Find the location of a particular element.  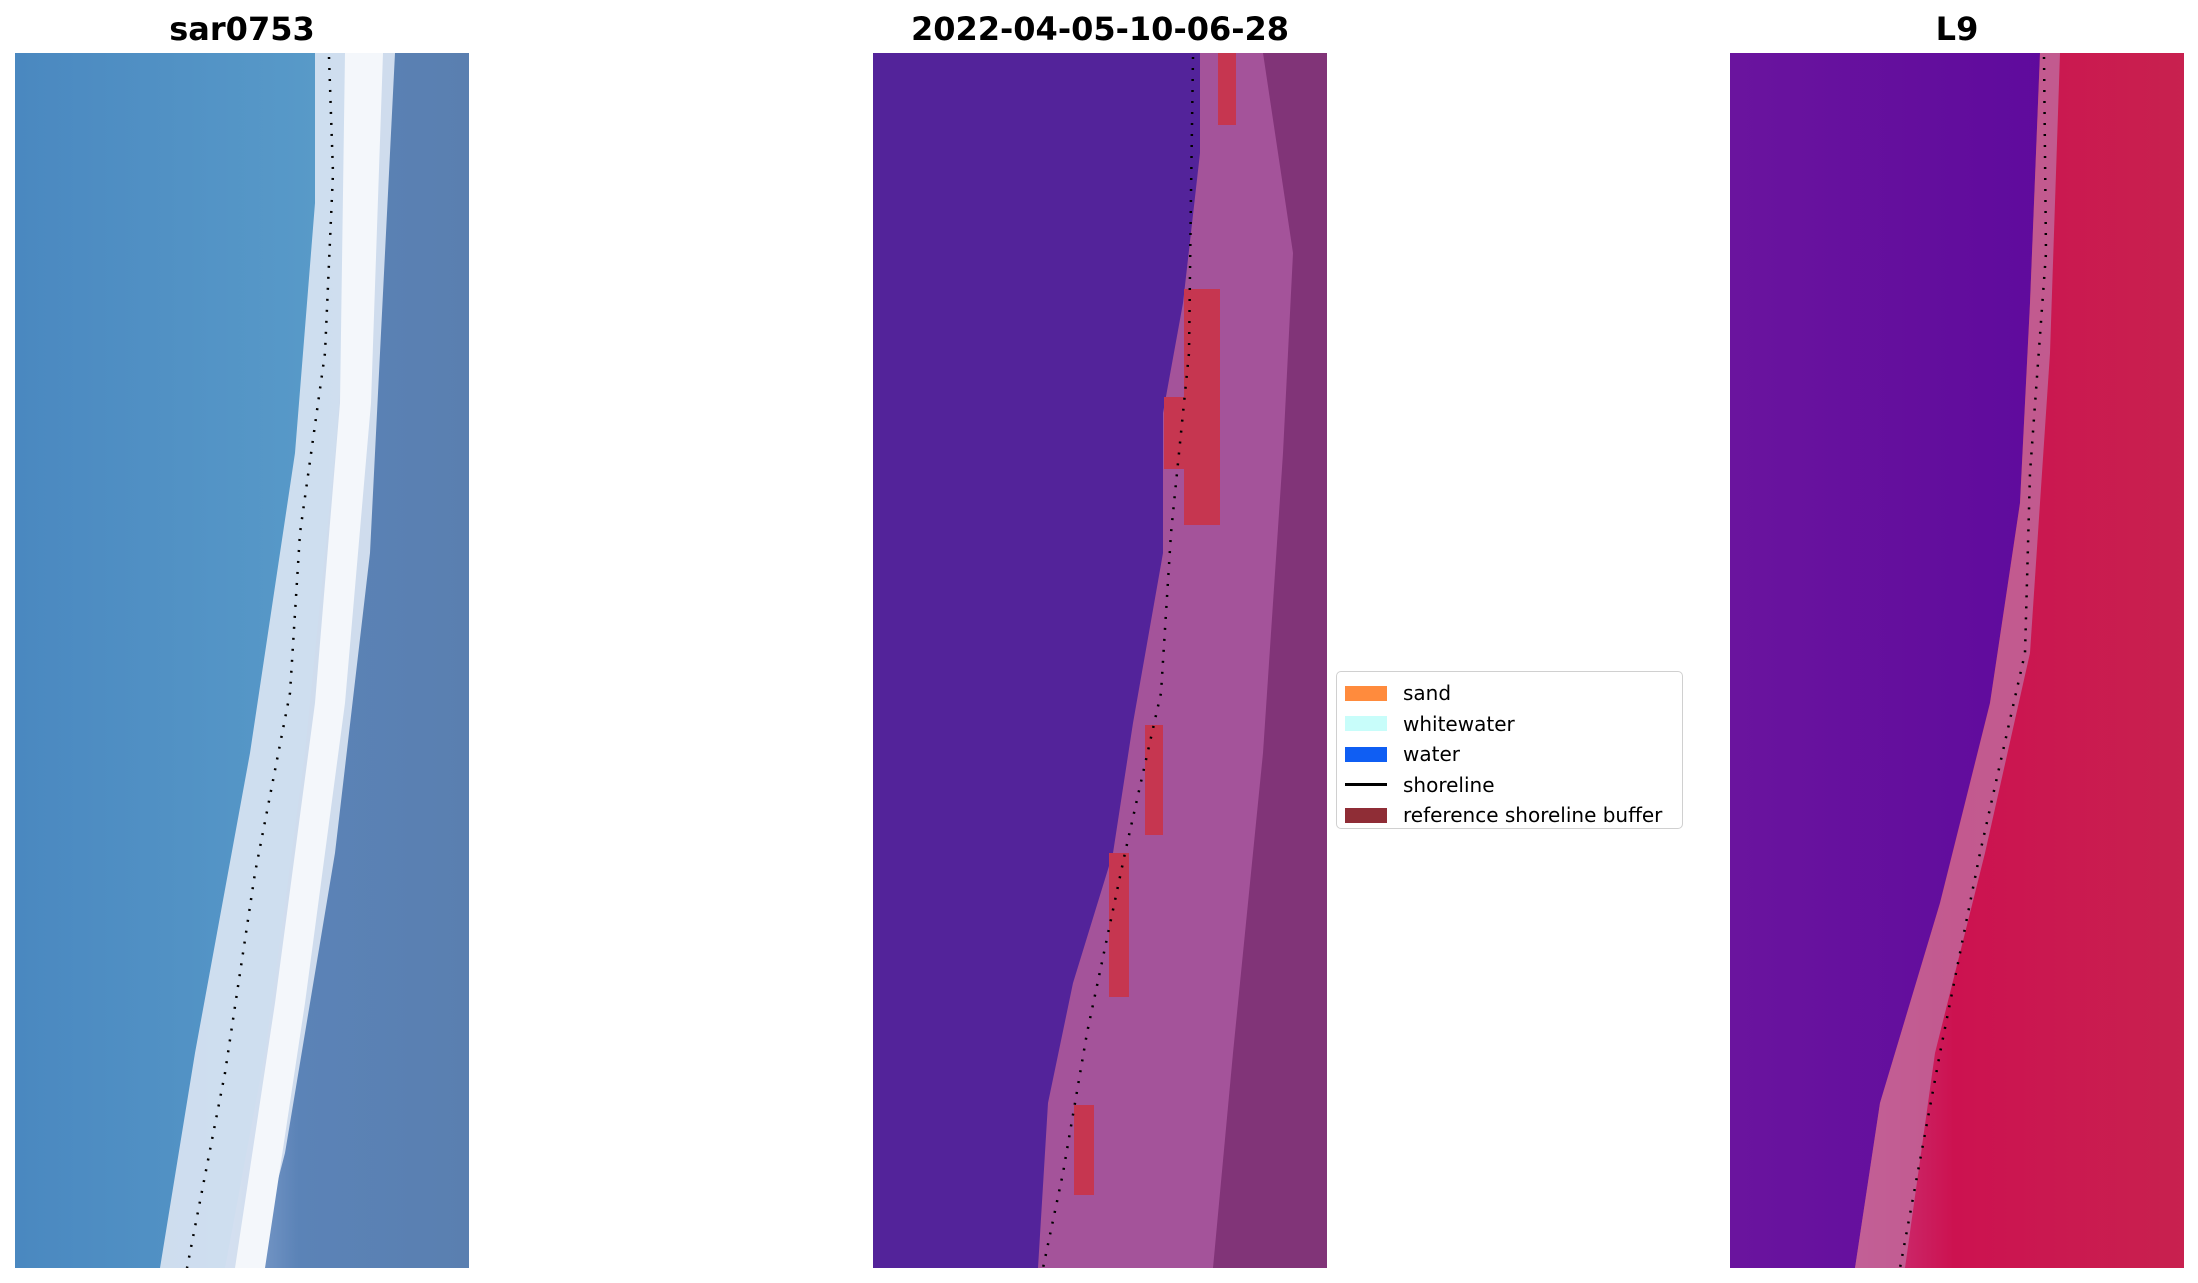

legend-item-whitewater: whitewater is located at coordinates (1513, 724).